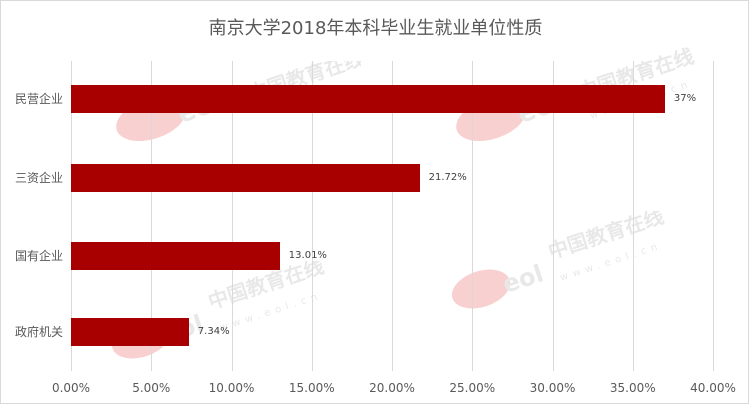  What do you see at coordinates (38, 178) in the screenshot?
I see `category-label: 三资企业` at bounding box center [38, 178].